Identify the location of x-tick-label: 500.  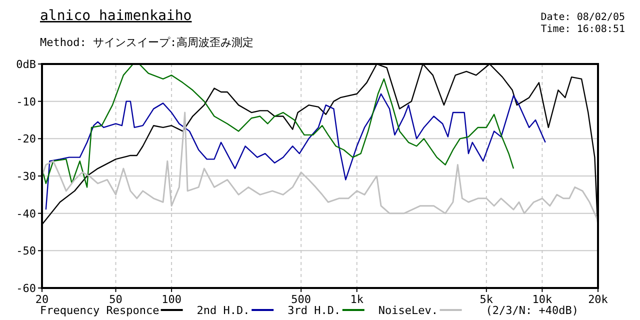
(301, 299).